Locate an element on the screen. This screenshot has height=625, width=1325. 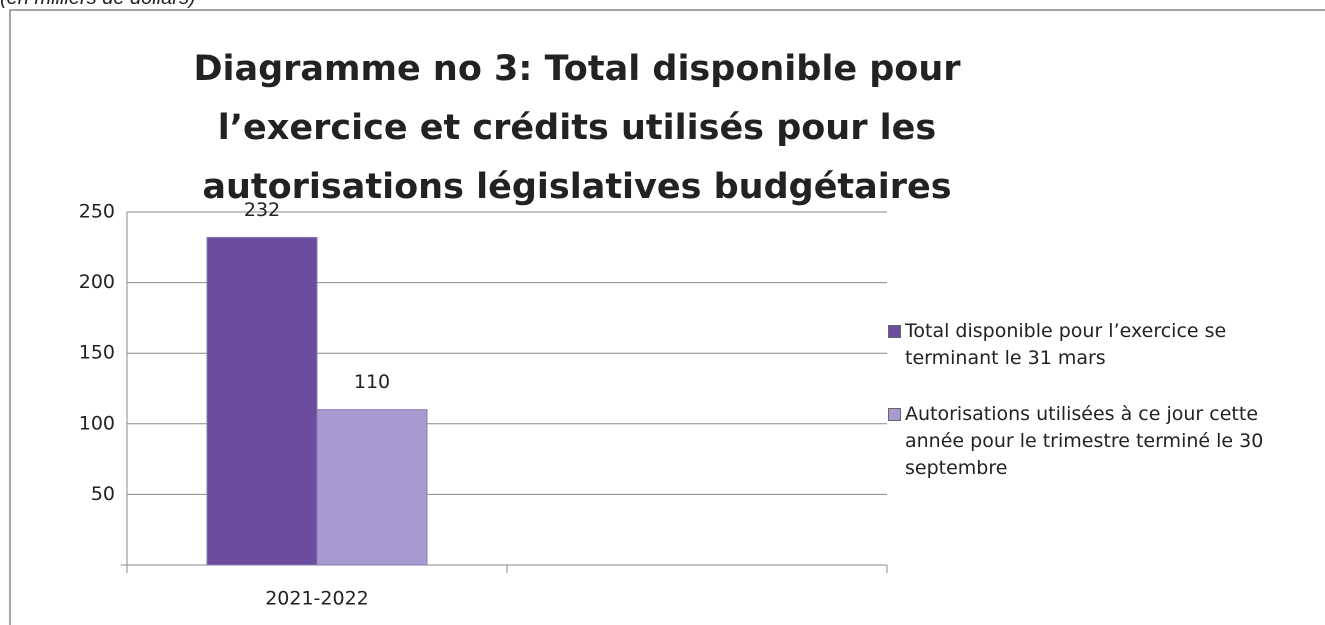
y-tick-label: 150 is located at coordinates (97, 353).